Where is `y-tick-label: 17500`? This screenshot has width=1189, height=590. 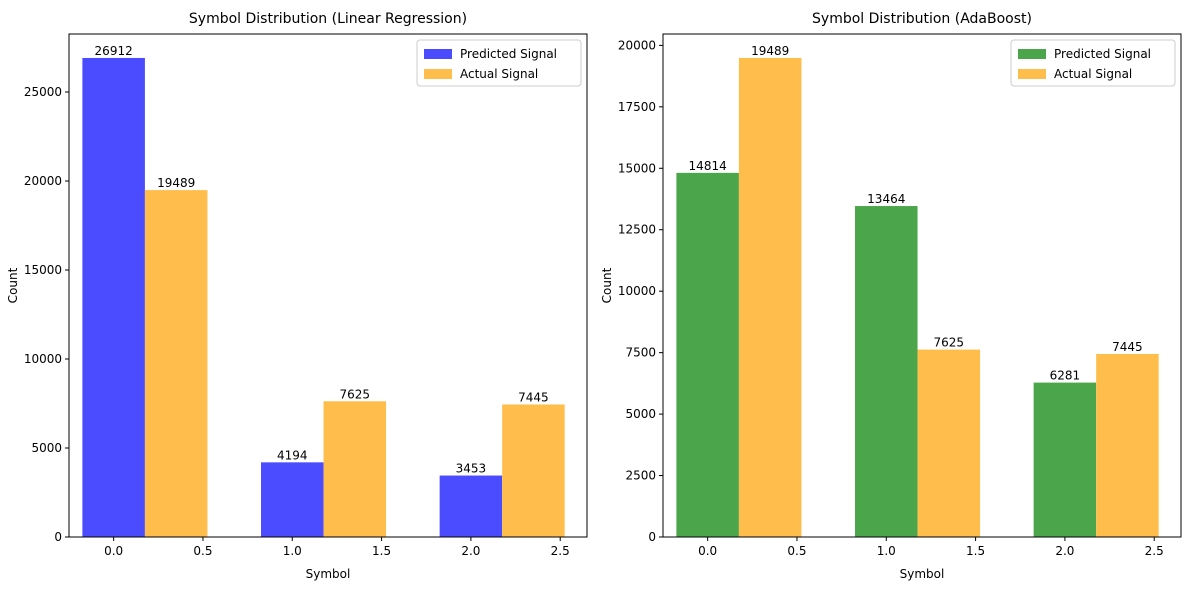
y-tick-label: 17500 is located at coordinates (637, 107).